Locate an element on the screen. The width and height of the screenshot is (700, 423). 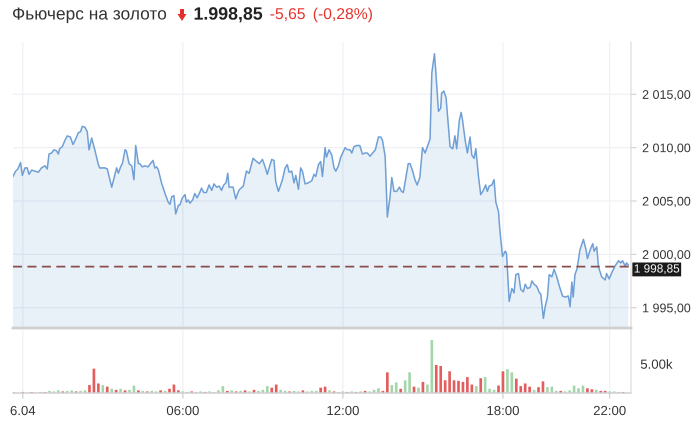
y-tick-label: 2 005,00 is located at coordinates (666, 202).